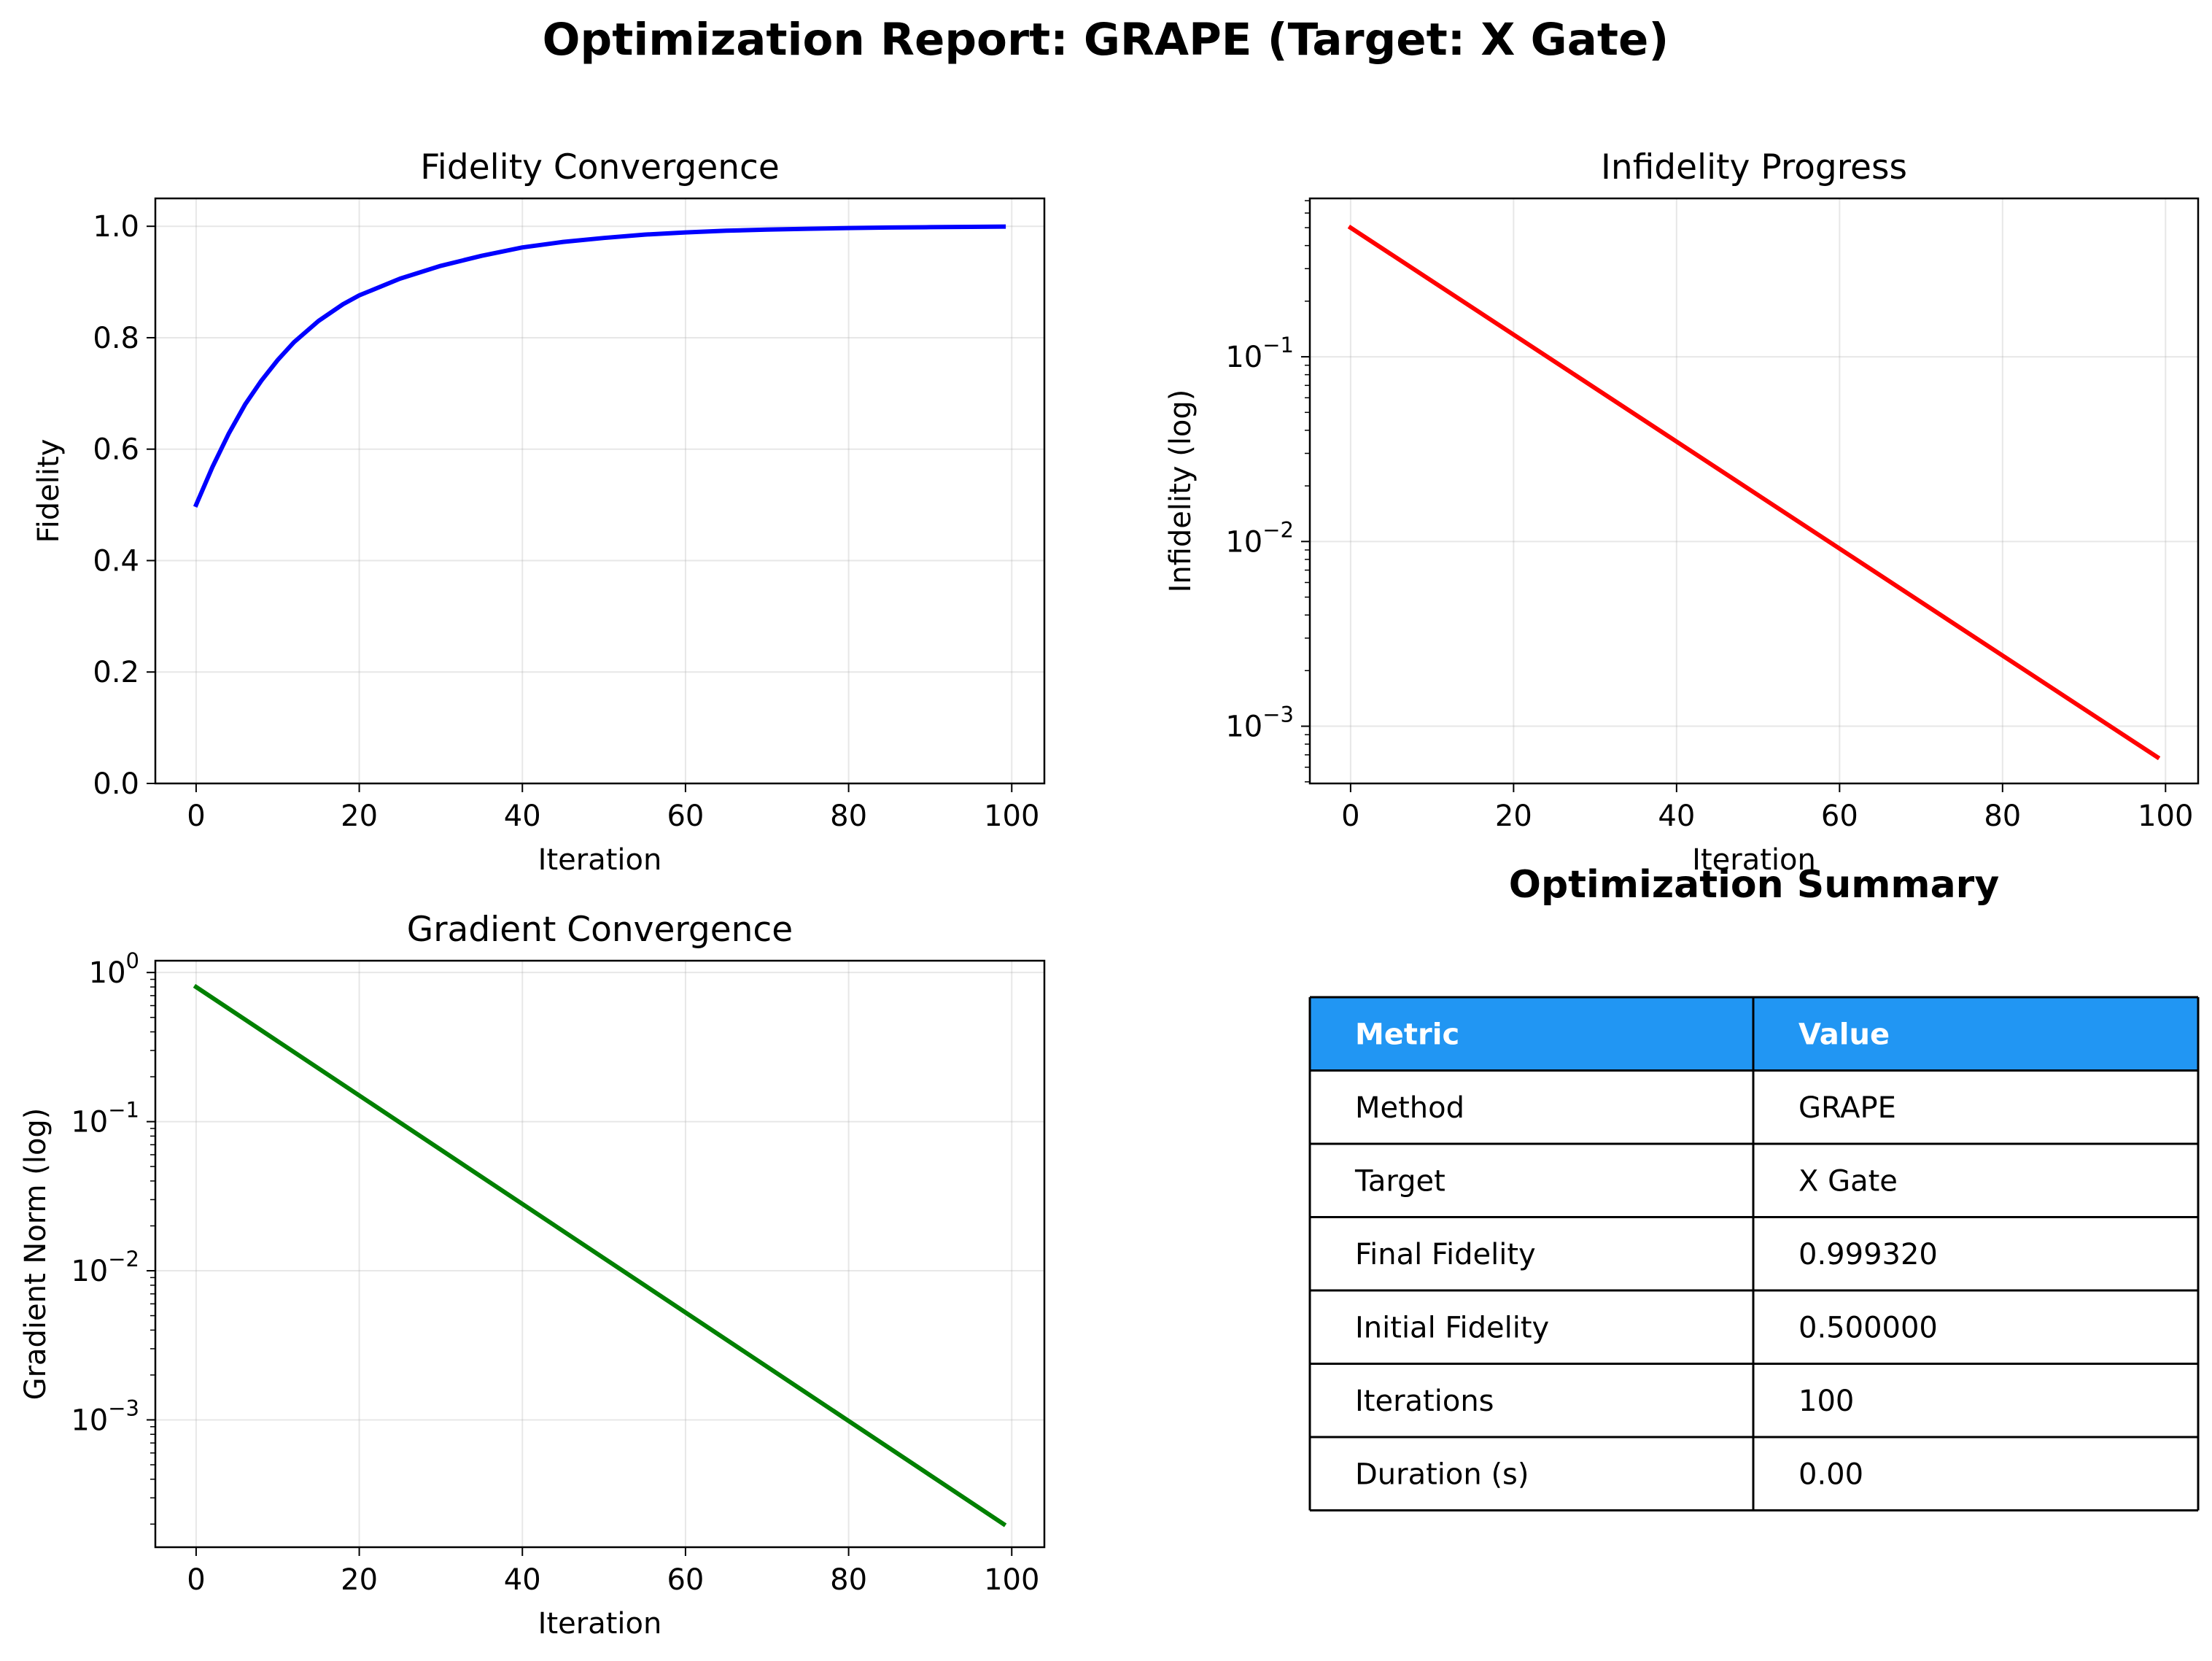  What do you see at coordinates (1754, 885) in the screenshot?
I see `table-title: Optimization Summary` at bounding box center [1754, 885].